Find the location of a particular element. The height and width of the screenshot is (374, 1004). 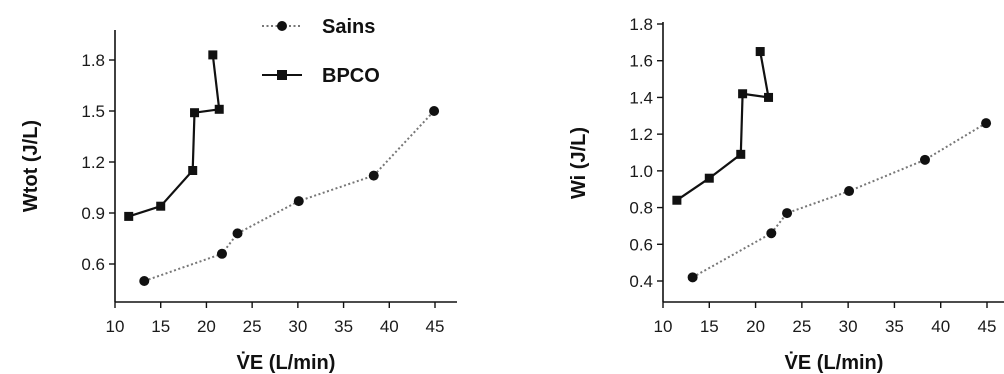

y-tick-label: 1.5 is located at coordinates (93, 111).